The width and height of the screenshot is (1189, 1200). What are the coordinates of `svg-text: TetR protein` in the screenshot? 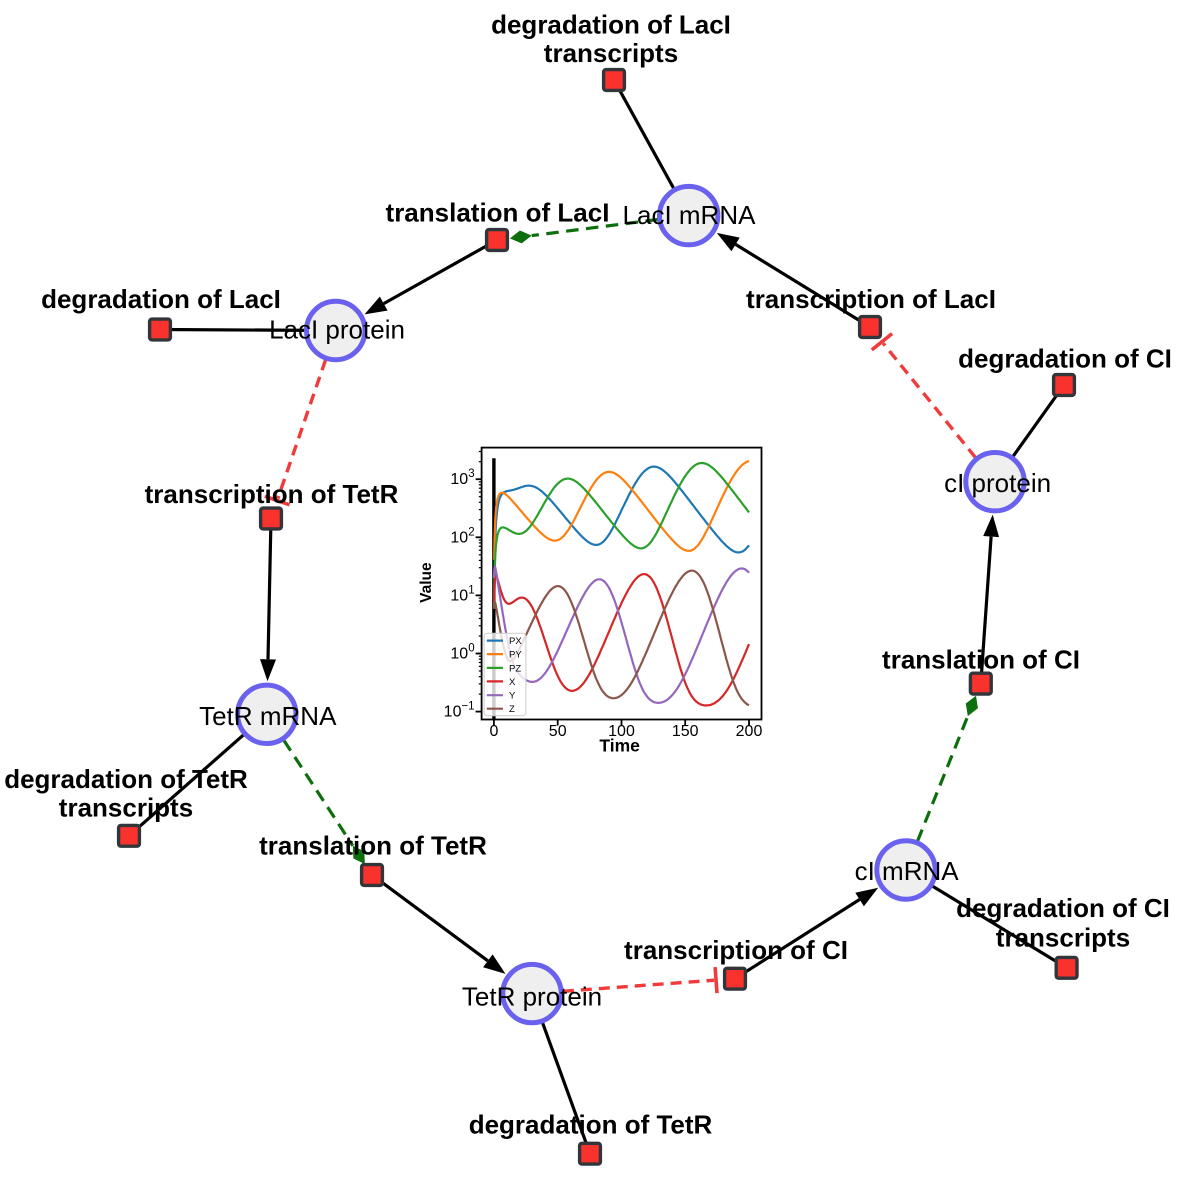 It's located at (532, 997).